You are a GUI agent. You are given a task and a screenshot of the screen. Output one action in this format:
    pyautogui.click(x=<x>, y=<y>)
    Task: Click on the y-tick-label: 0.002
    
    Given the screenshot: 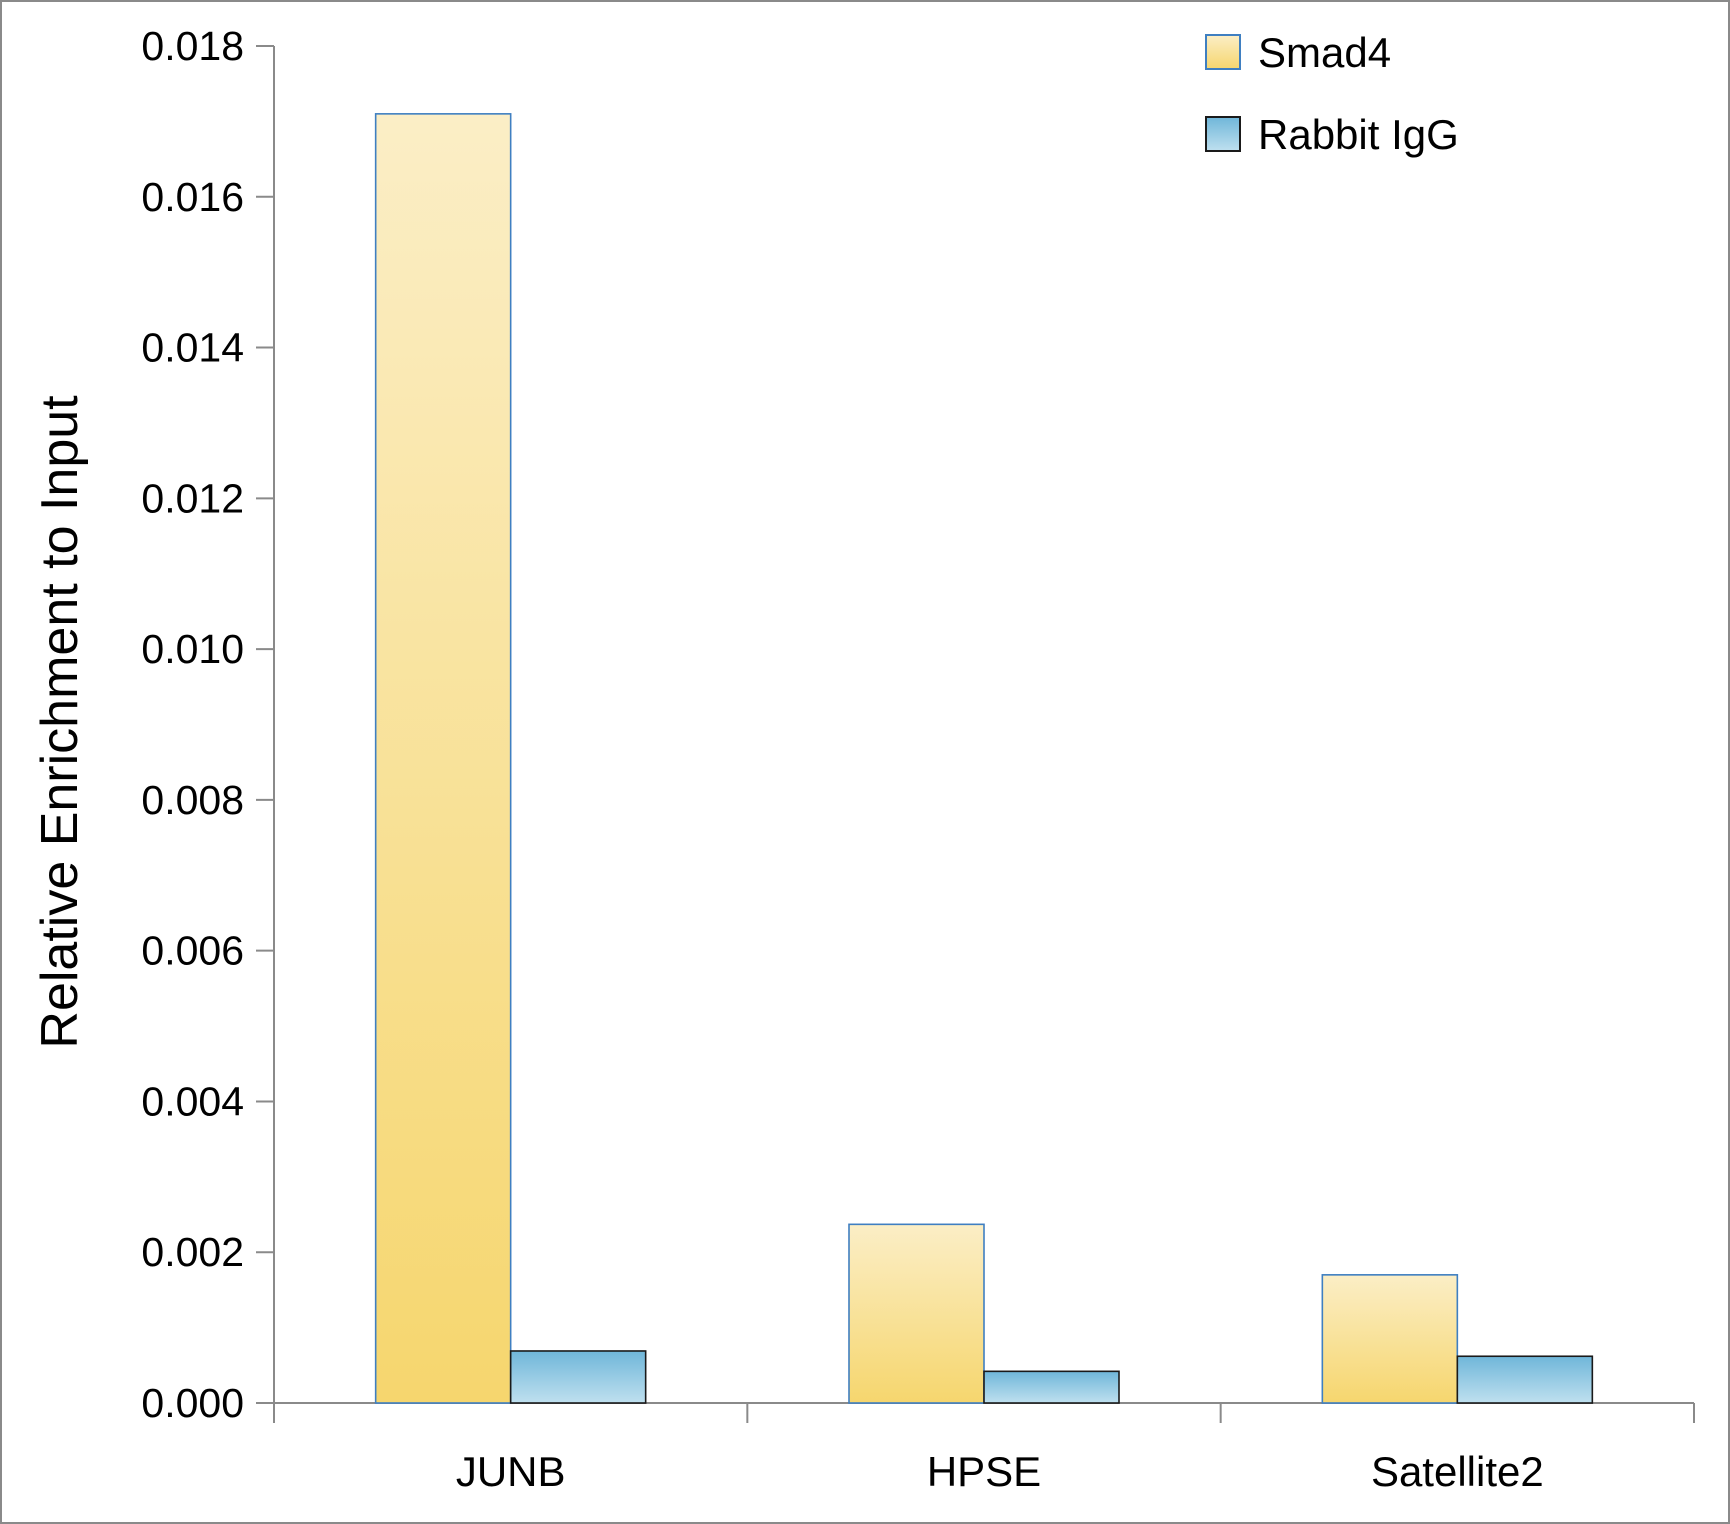 What is the action you would take?
    pyautogui.click(x=192, y=1252)
    